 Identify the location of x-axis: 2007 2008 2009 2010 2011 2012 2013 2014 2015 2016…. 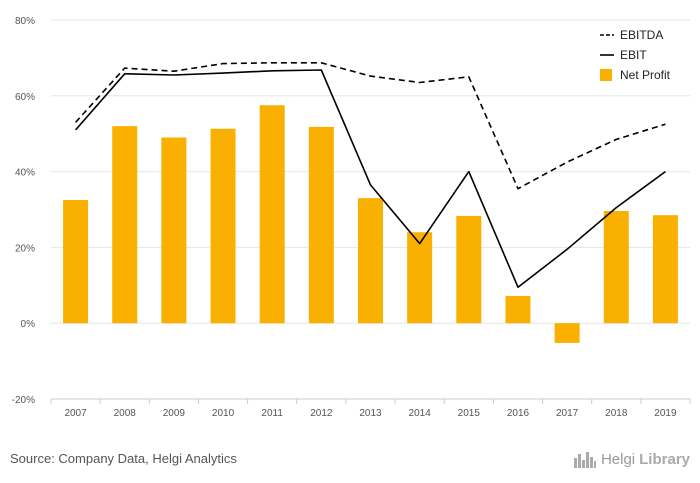
(370, 408).